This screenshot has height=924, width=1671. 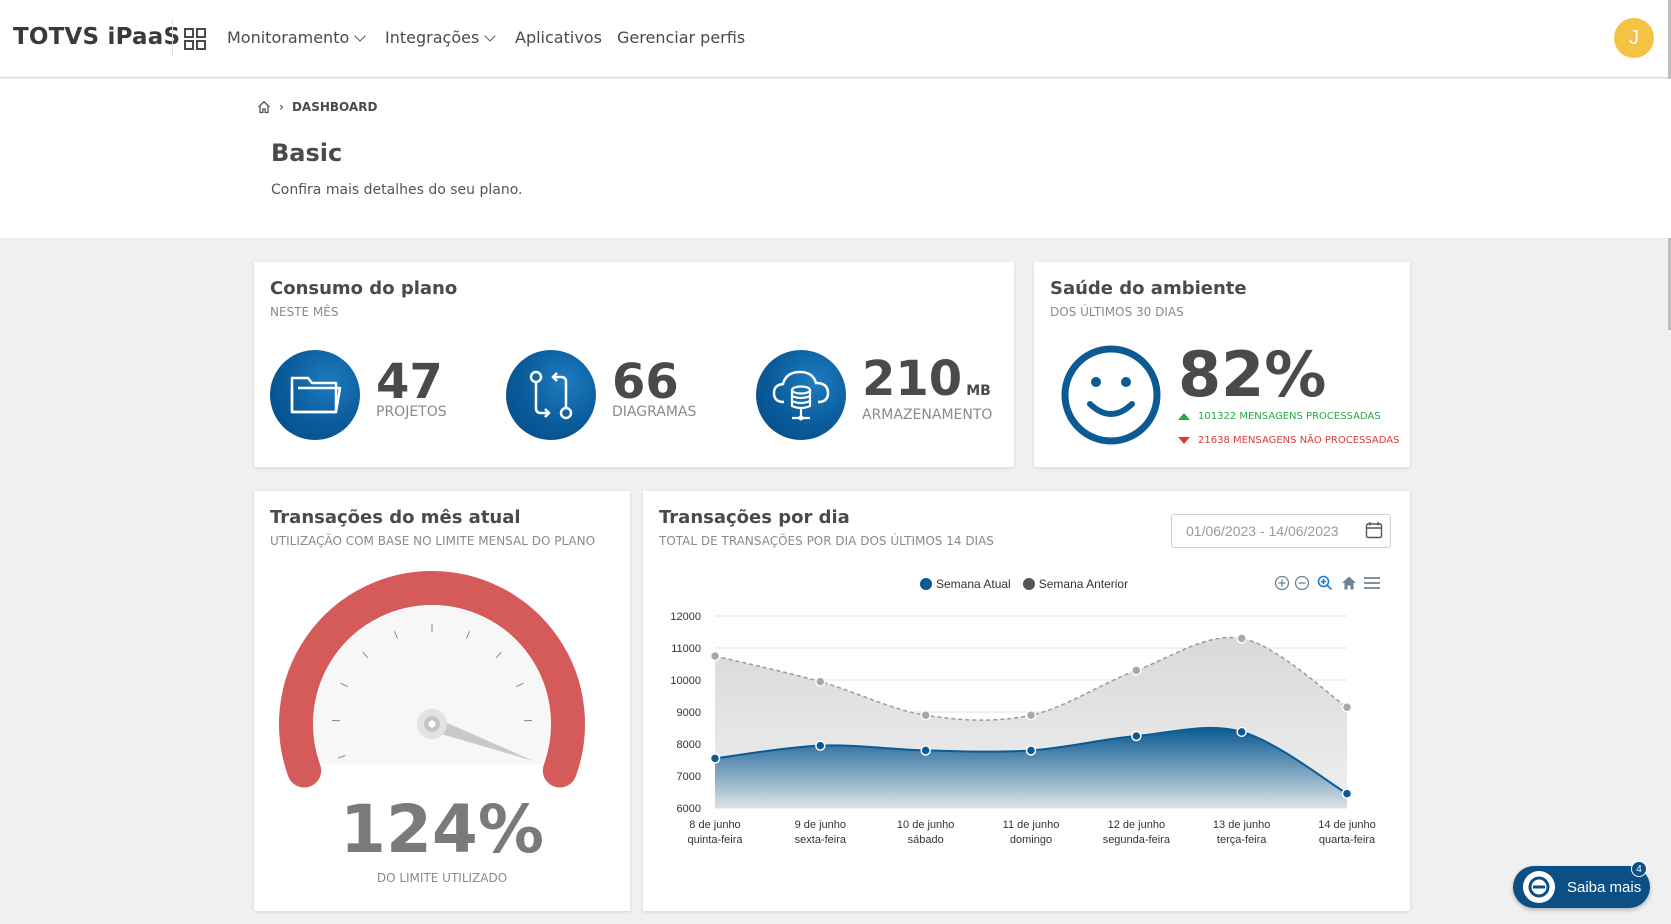 I want to click on gauge-needle, so click(x=481, y=739).